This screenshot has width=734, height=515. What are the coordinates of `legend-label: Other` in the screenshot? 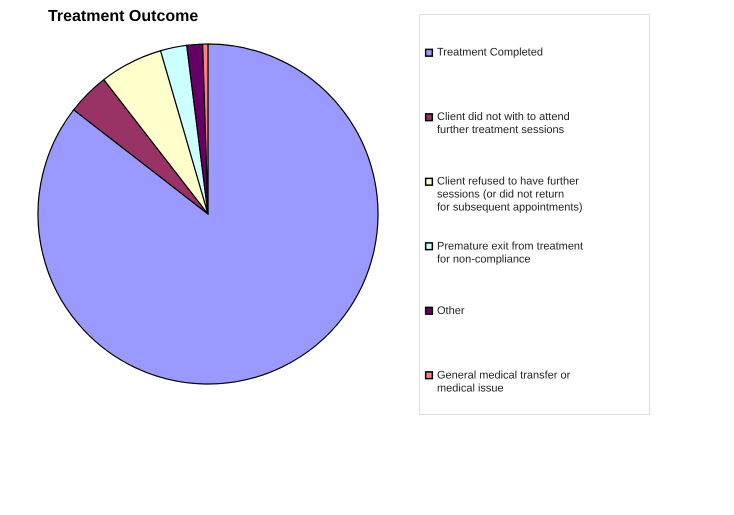 It's located at (451, 310).